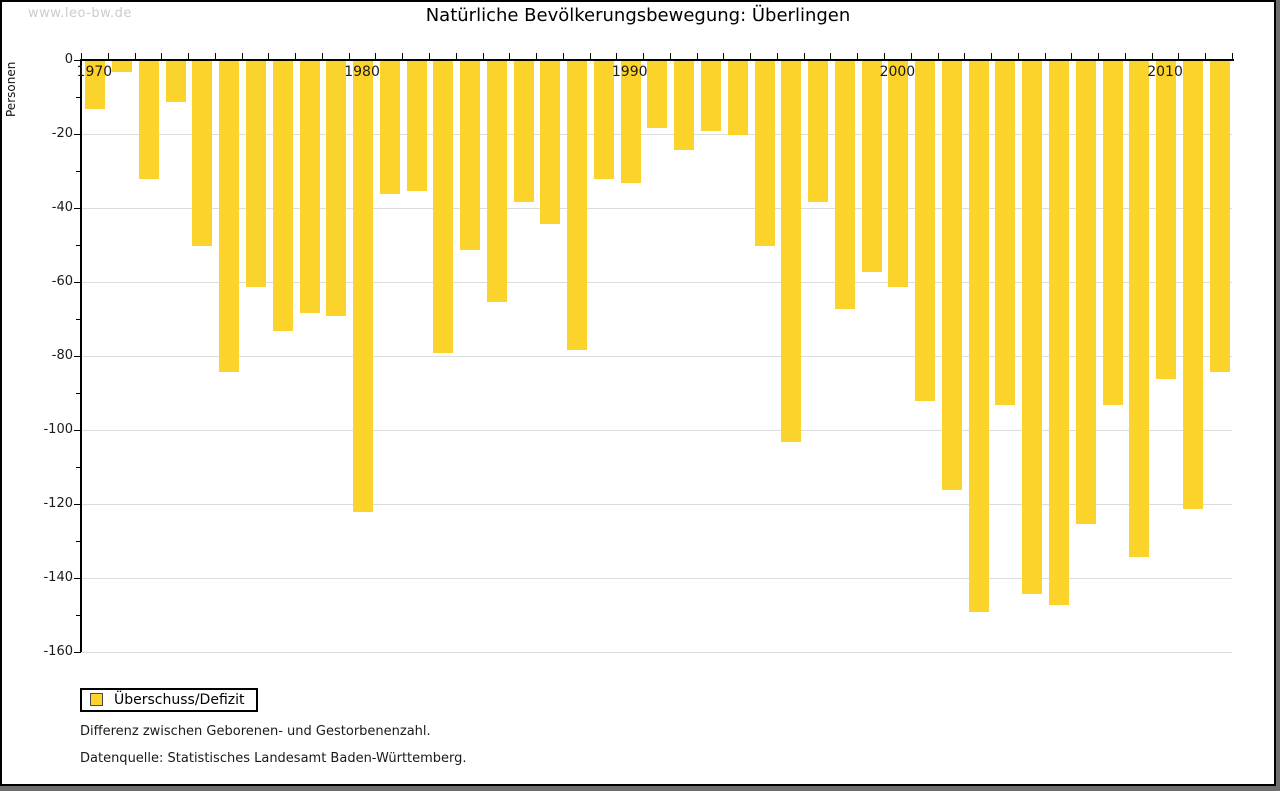 Image resolution: width=1280 pixels, height=791 pixels. I want to click on gridline--120, so click(656, 504).